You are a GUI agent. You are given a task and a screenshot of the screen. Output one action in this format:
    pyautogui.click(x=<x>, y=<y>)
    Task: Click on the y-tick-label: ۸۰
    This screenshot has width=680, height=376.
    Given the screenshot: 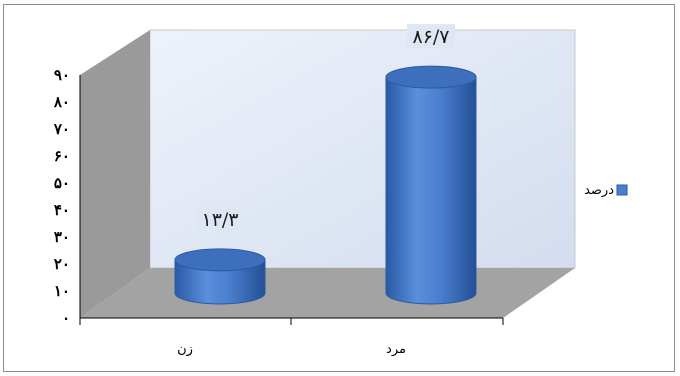 What is the action you would take?
    pyautogui.click(x=61, y=102)
    